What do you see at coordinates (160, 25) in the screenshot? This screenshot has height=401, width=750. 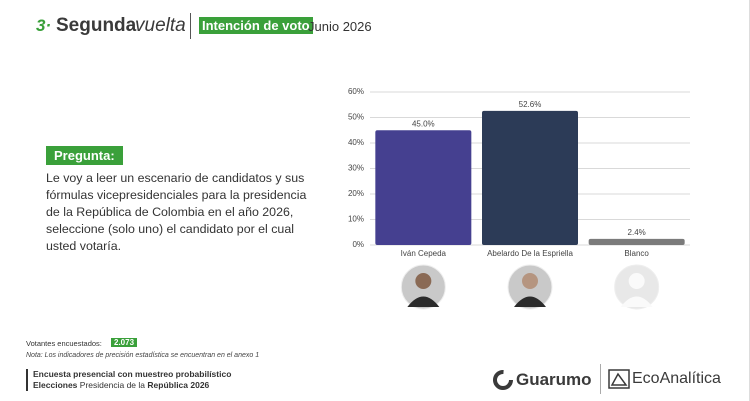 I see `title-italic: vuelta` at bounding box center [160, 25].